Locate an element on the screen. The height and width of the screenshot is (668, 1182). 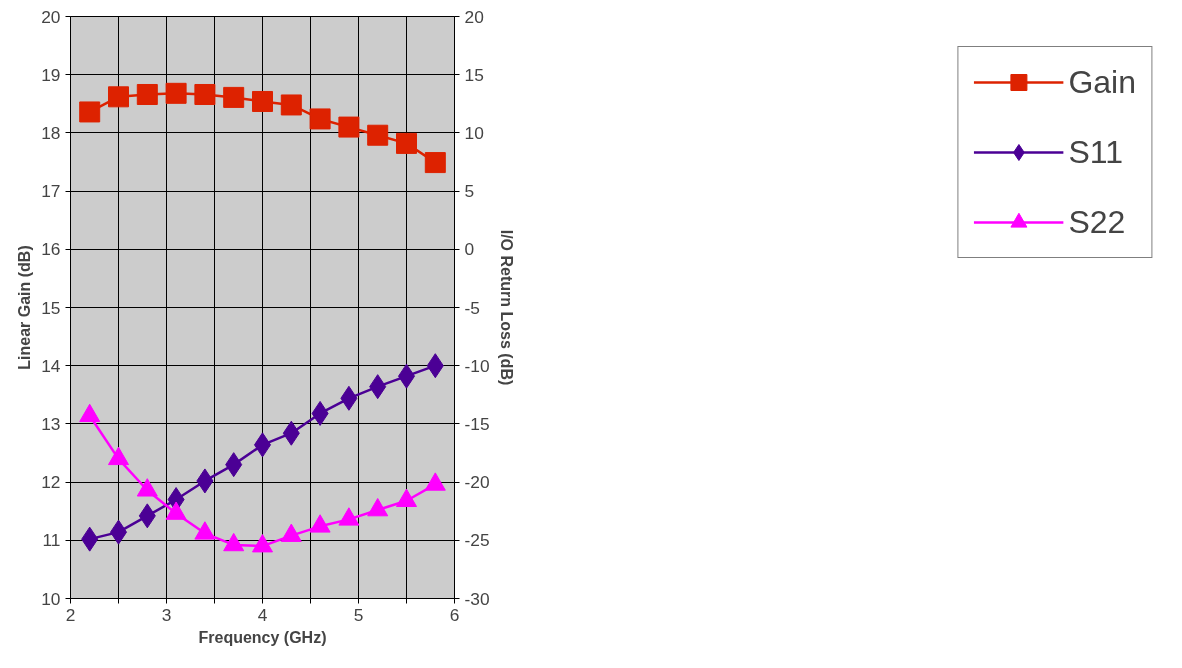
y-tick-label: 10 is located at coordinates (51, 598).